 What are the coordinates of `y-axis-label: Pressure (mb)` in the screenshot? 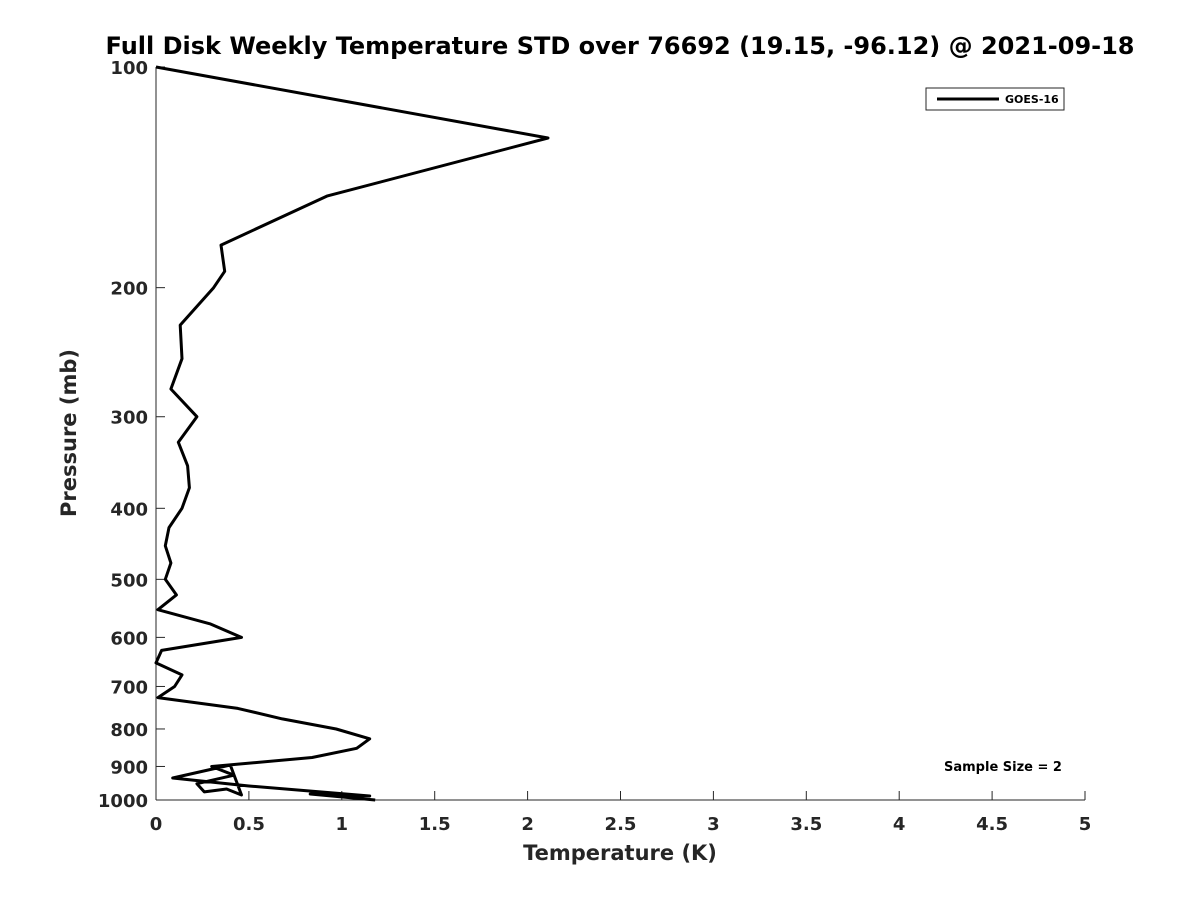 It's located at (69, 433).